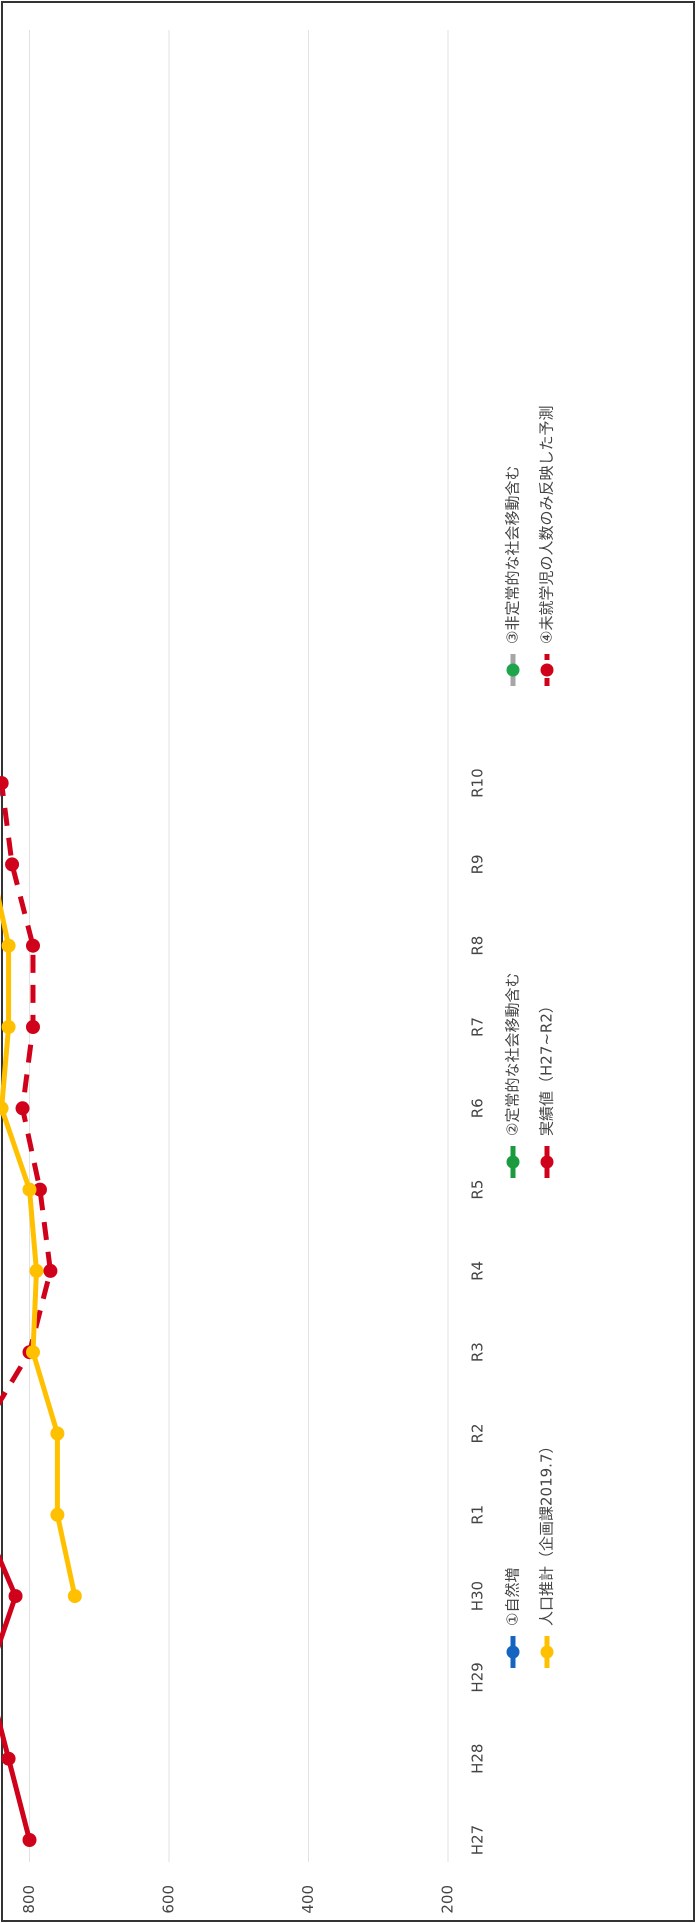 The image size is (696, 1923). Describe the element at coordinates (478, 1434) in the screenshot. I see `x-tick-label: R2` at that location.